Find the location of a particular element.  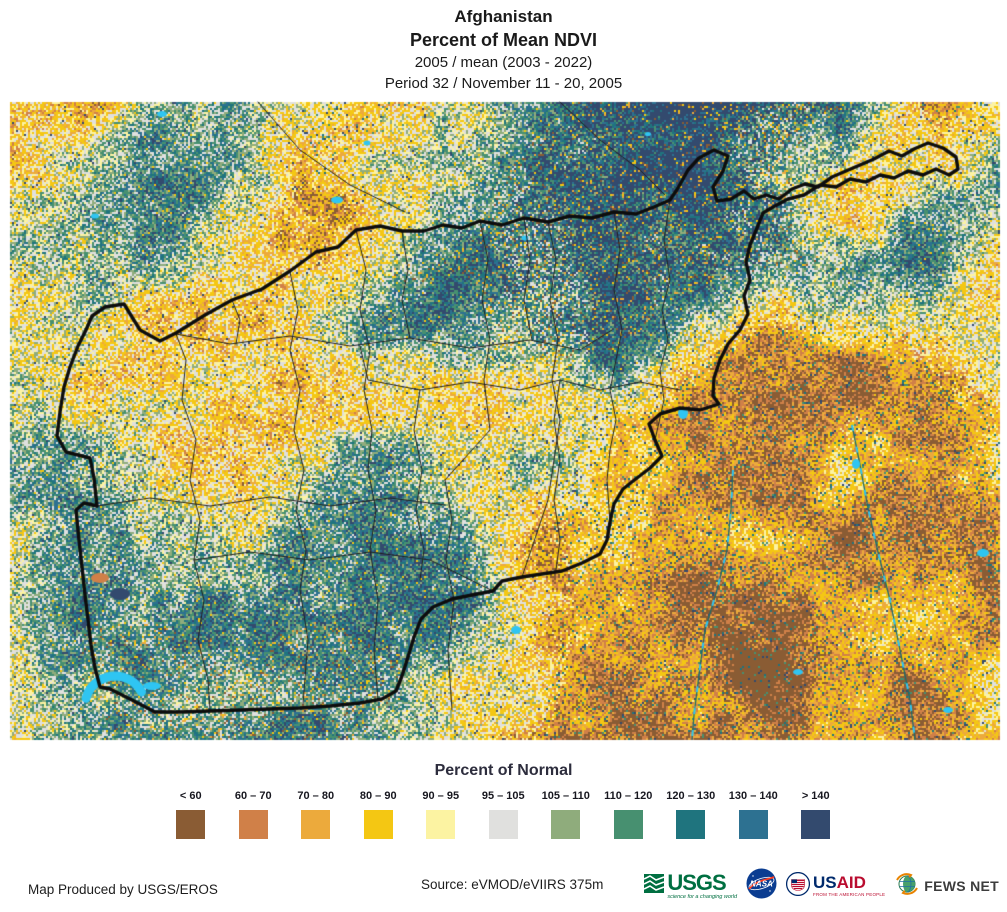

legend-class-label: 60 – 70 is located at coordinates (253, 796).